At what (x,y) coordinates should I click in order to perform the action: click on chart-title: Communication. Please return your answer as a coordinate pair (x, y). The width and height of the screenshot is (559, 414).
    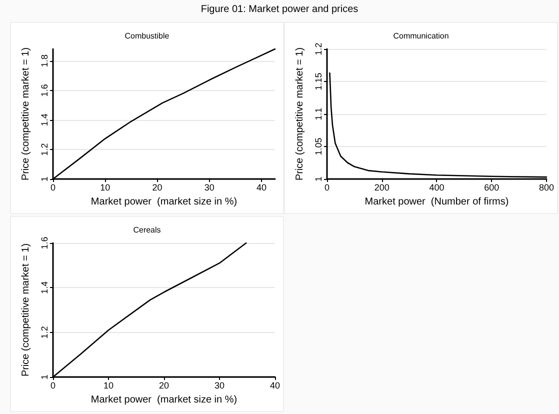
    Looking at the image, I should click on (421, 36).